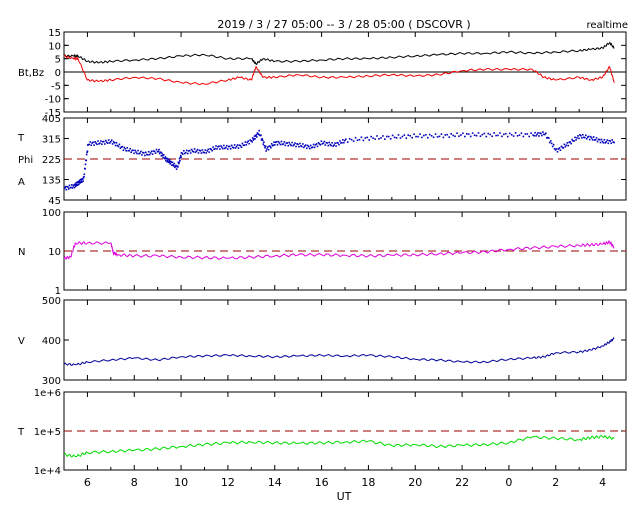  What do you see at coordinates (602, 482) in the screenshot?
I see `x-tick-label: 4` at bounding box center [602, 482].